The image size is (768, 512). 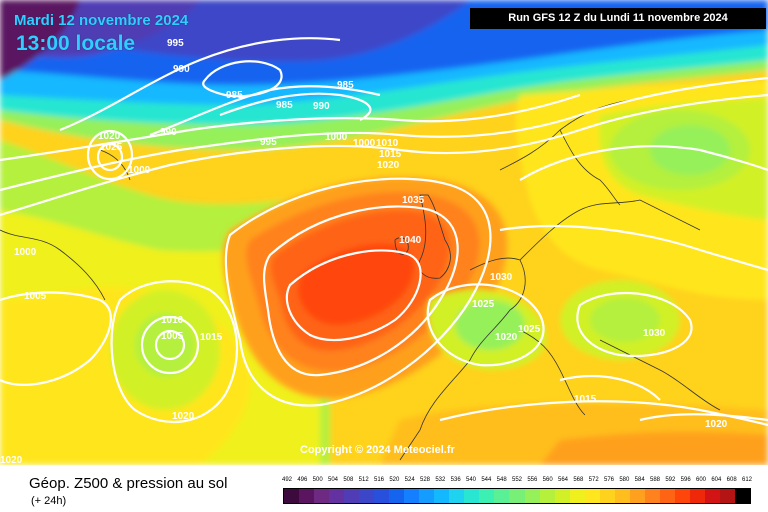 I want to click on forecast-time: 13:00 locale, so click(x=76, y=43).